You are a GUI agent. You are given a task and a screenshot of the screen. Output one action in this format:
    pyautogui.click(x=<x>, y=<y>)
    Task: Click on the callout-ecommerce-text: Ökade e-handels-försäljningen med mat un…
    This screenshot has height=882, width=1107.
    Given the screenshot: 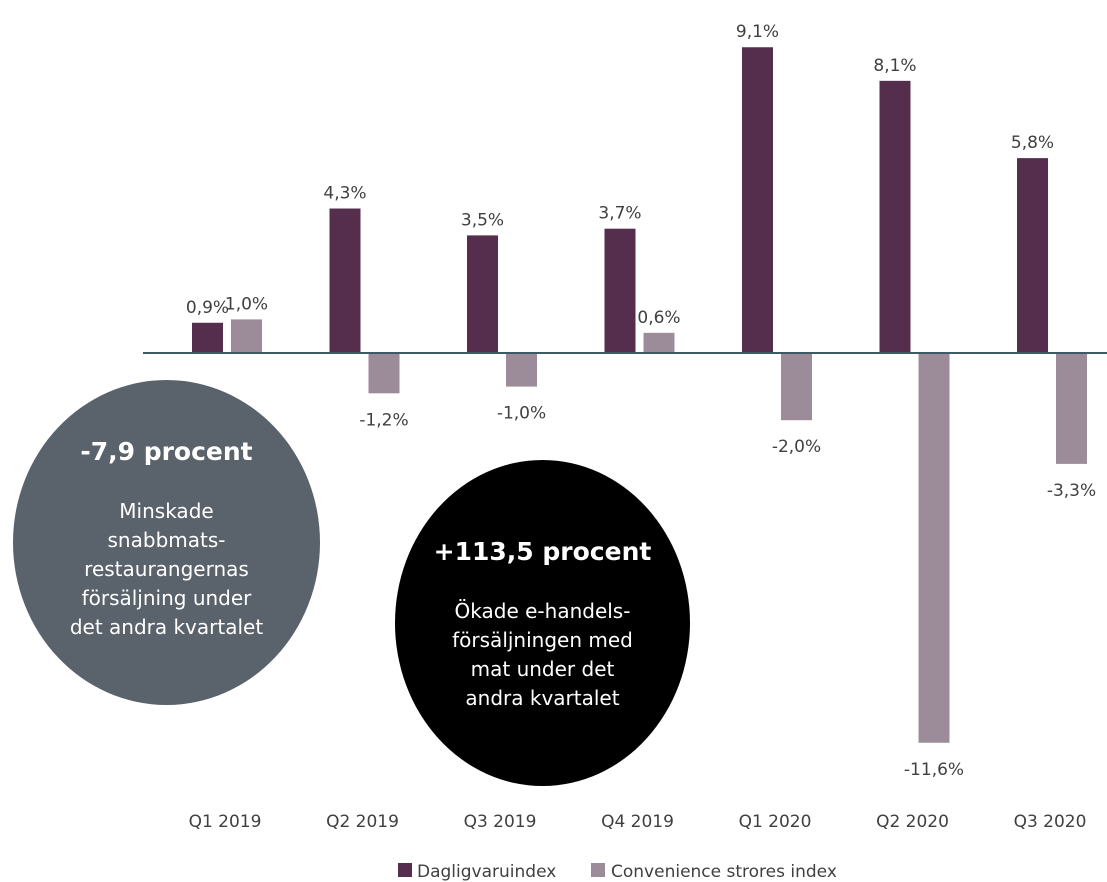 What is the action you would take?
    pyautogui.click(x=542, y=654)
    